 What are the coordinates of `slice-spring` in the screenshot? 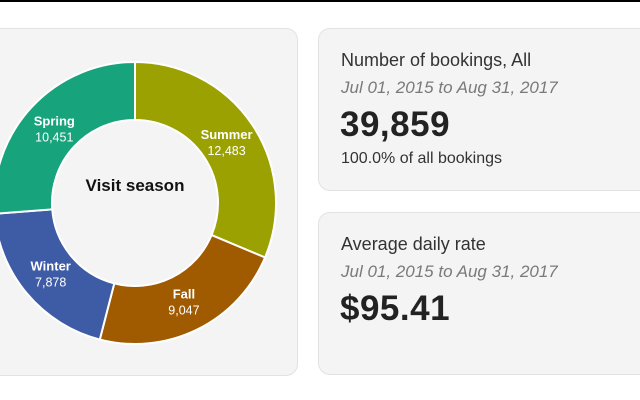 It's located at (68, 137).